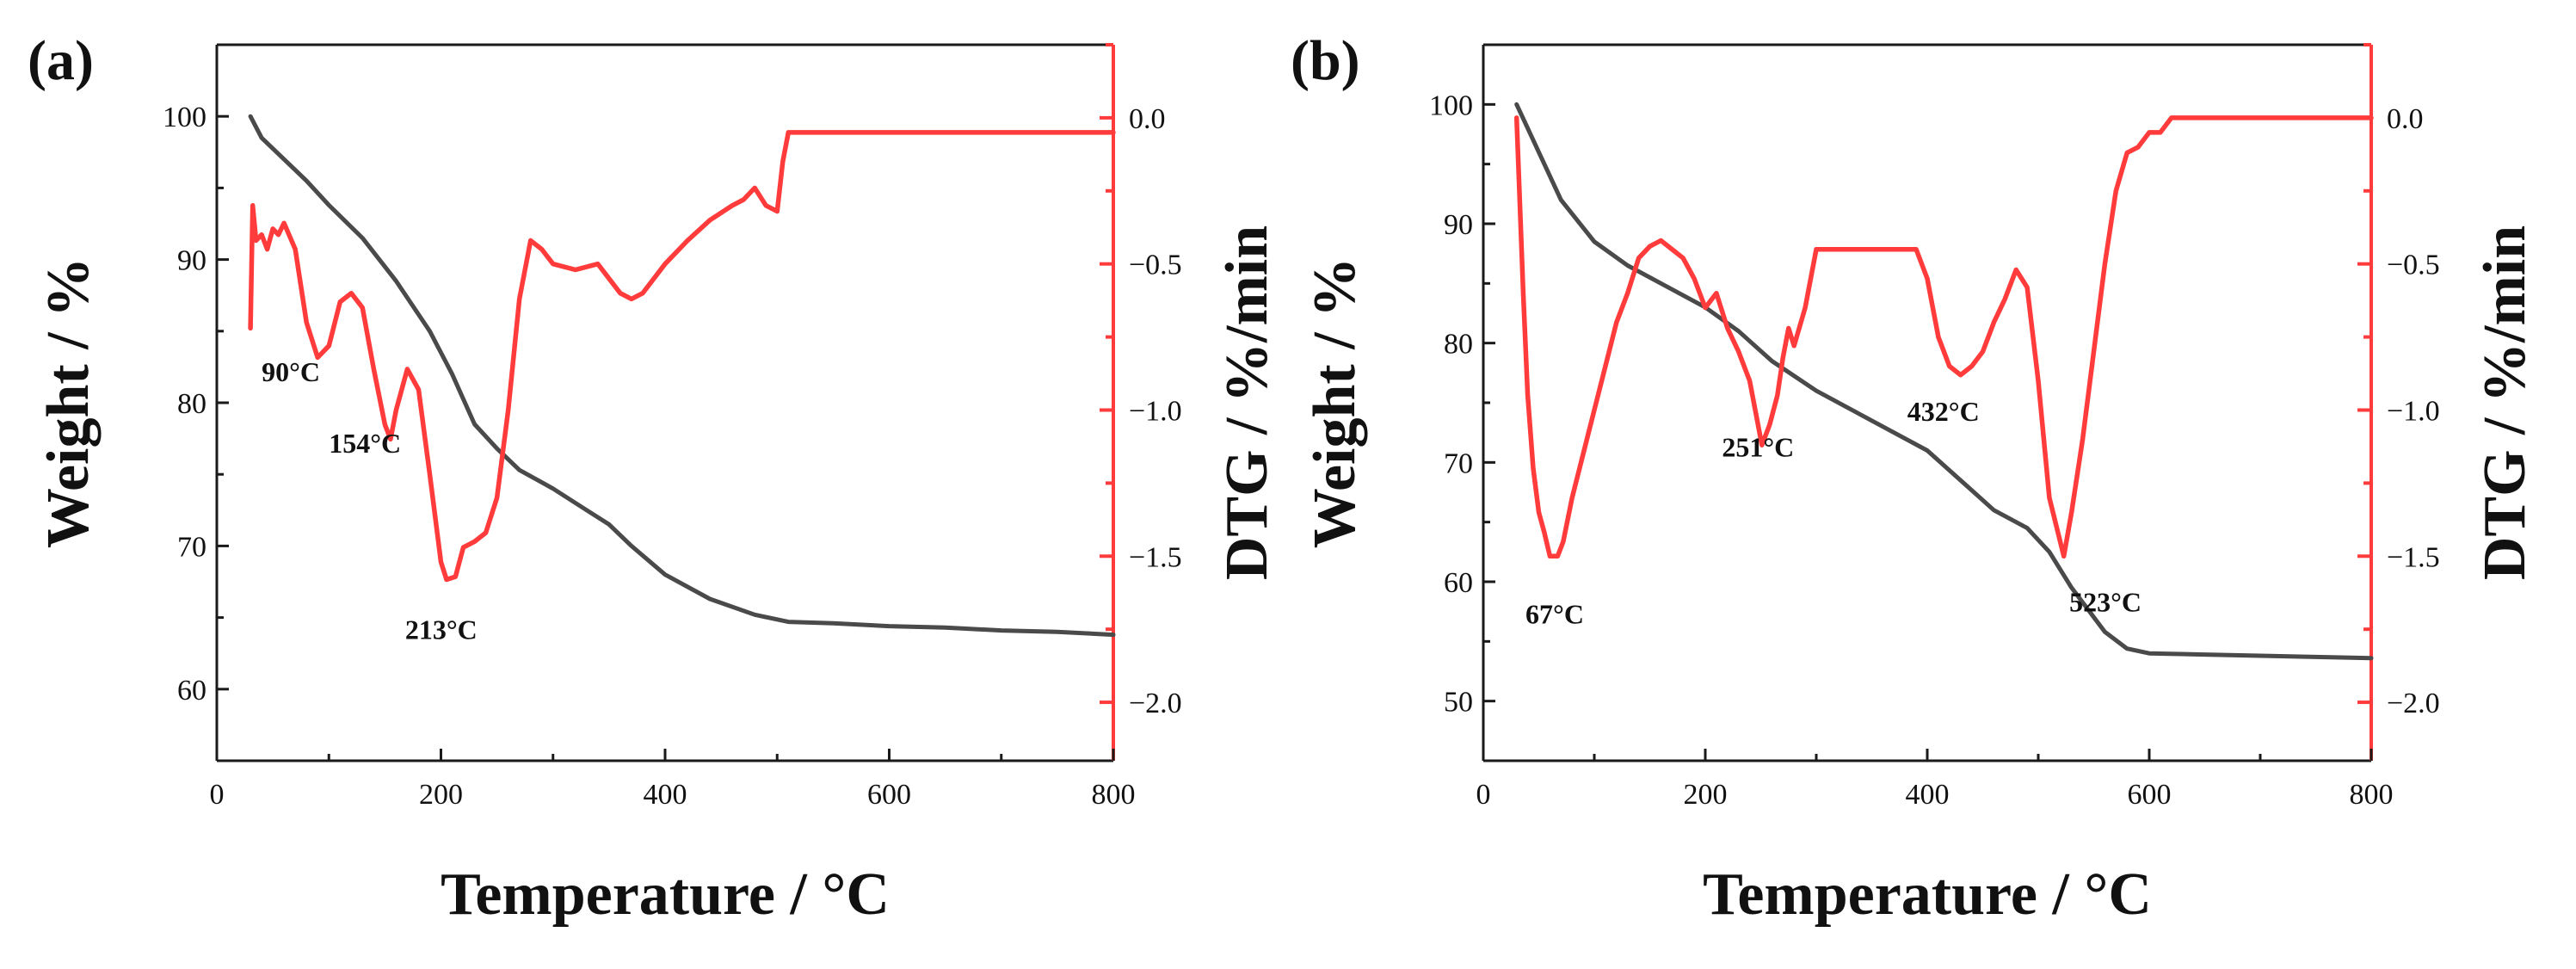 The image size is (2576, 969). What do you see at coordinates (291, 371) in the screenshot?
I see `peak-label-a: 90°C` at bounding box center [291, 371].